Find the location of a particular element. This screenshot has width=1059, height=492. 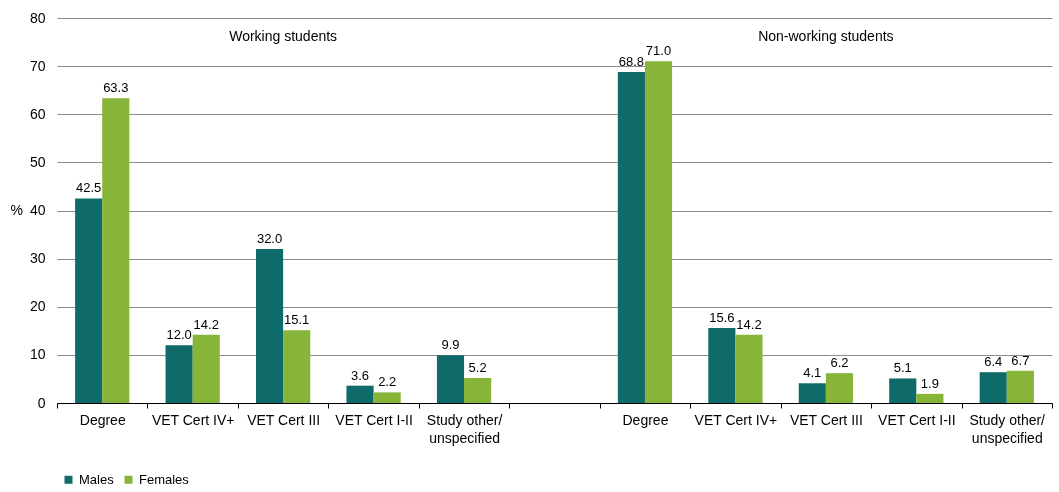

data-label: 15.6 is located at coordinates (722, 317).